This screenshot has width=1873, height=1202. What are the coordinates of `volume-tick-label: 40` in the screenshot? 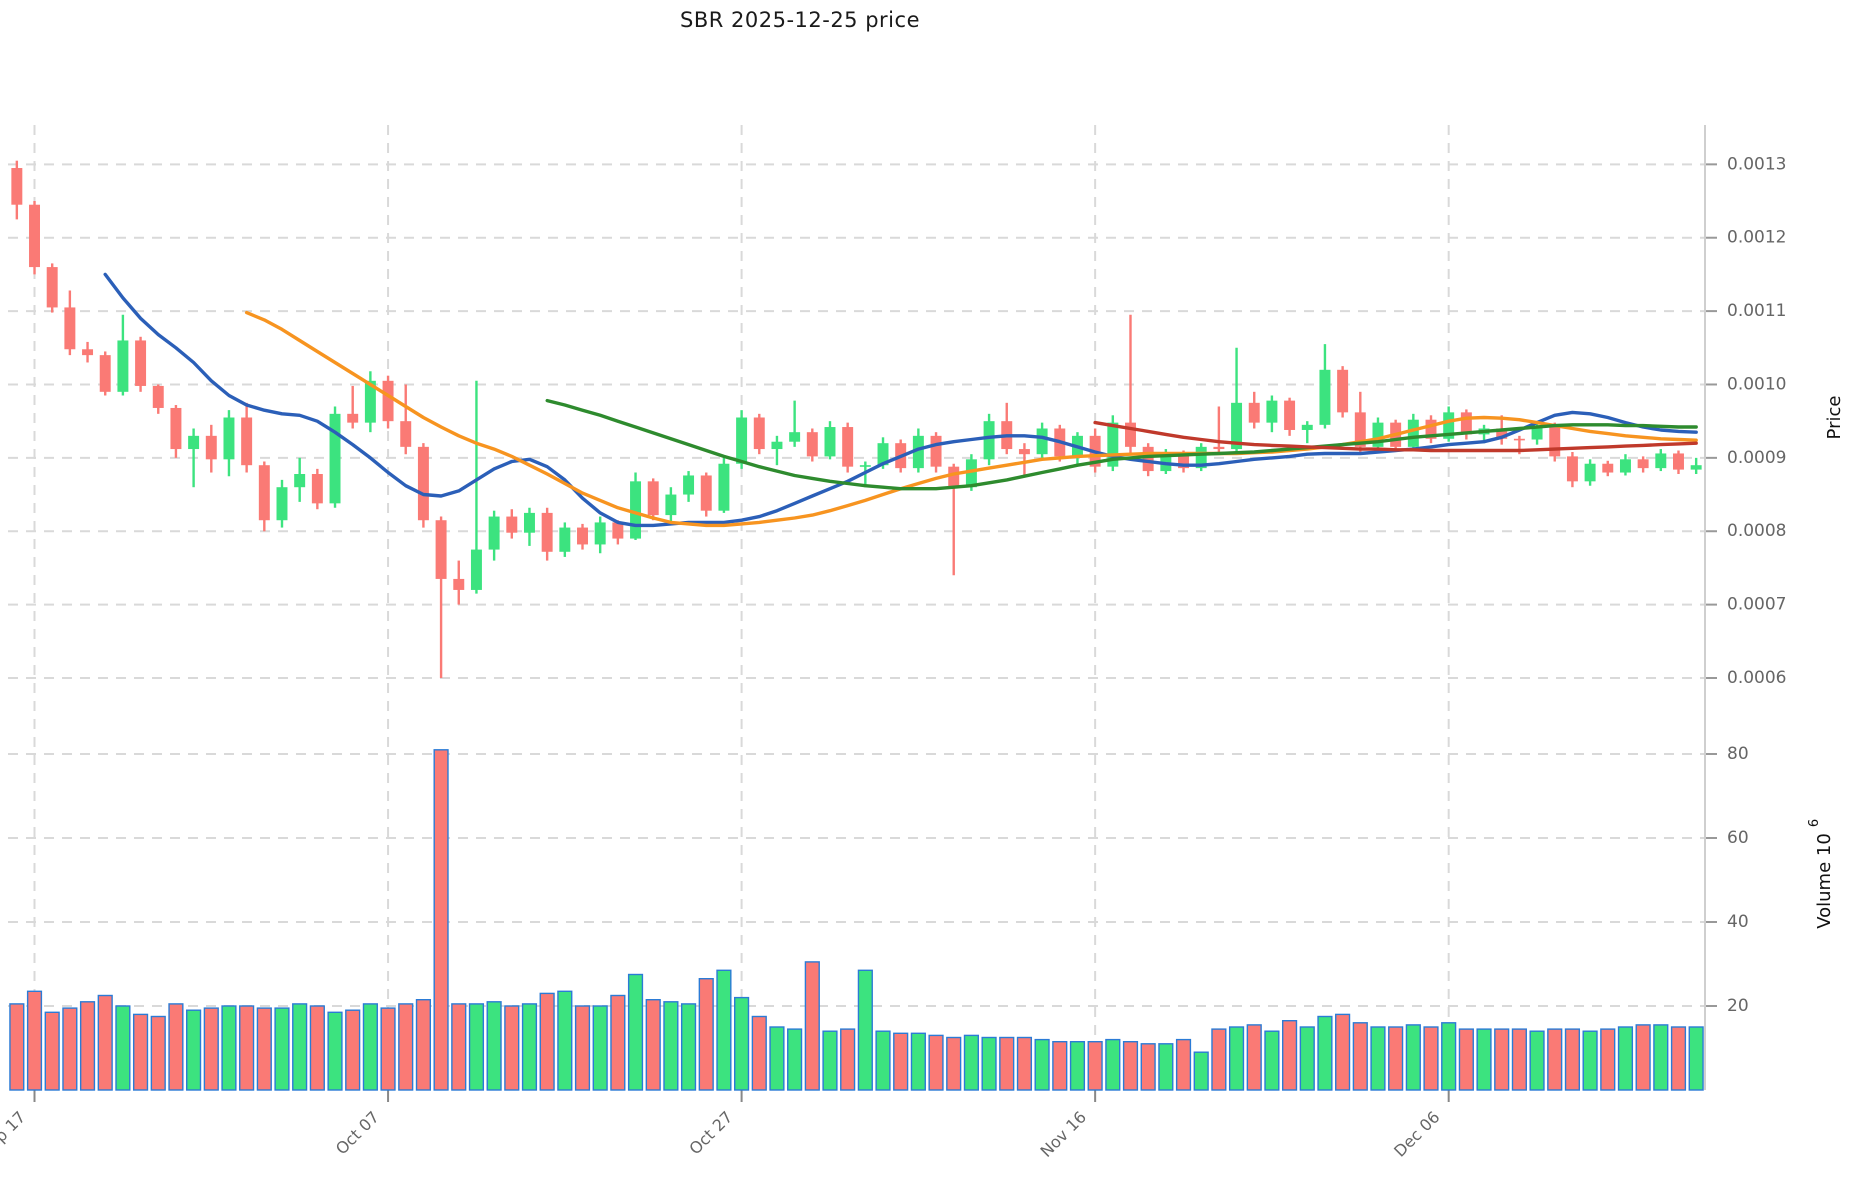 It's located at (1738, 922).